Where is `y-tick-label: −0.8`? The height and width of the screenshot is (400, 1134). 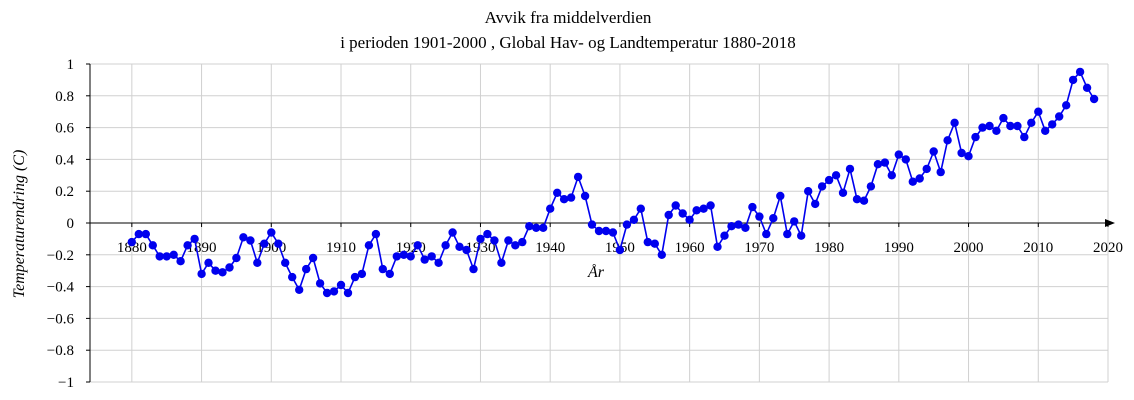
y-tick-label: −0.8 is located at coordinates (60, 351).